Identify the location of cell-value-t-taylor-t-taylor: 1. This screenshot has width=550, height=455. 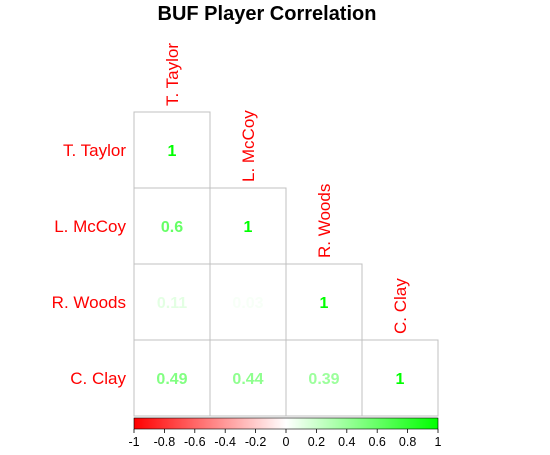
(172, 151).